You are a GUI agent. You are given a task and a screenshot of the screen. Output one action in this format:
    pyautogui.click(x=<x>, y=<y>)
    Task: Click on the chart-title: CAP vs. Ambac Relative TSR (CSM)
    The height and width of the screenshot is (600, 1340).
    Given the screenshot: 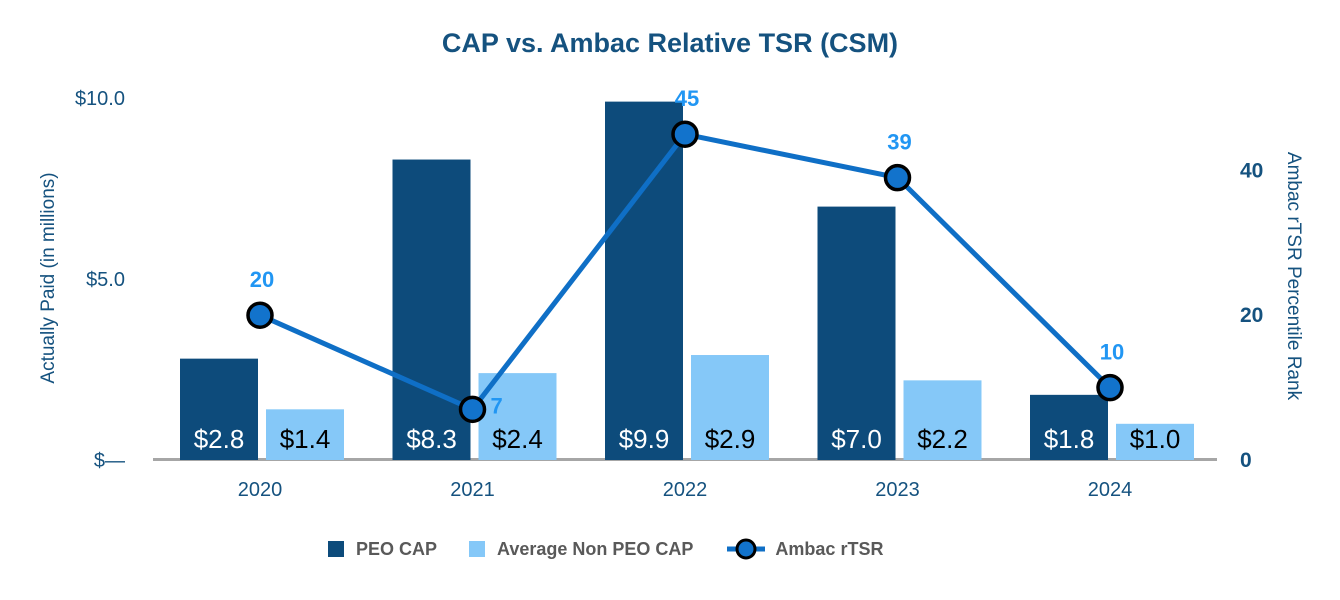 What is the action you would take?
    pyautogui.click(x=670, y=43)
    